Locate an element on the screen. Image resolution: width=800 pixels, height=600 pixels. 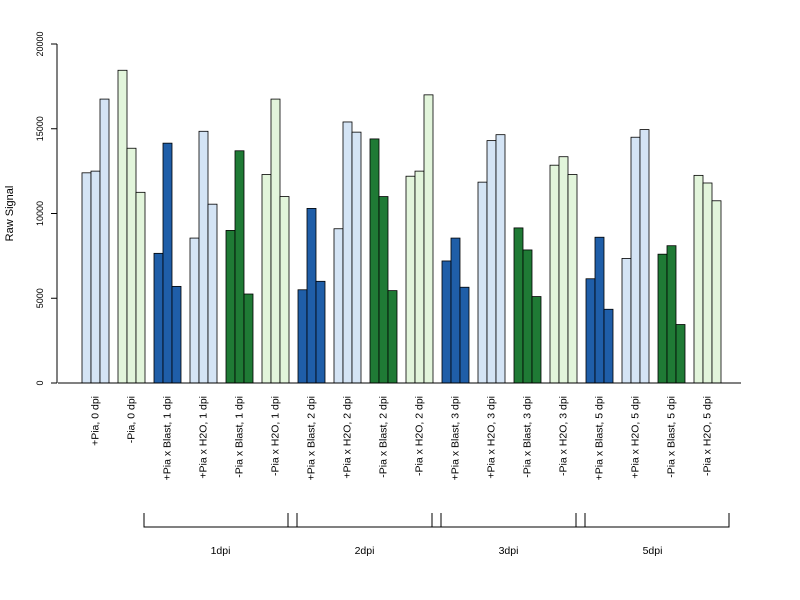
category-label: +Pia x Blast, 1 dpi is located at coordinates (168, 438).